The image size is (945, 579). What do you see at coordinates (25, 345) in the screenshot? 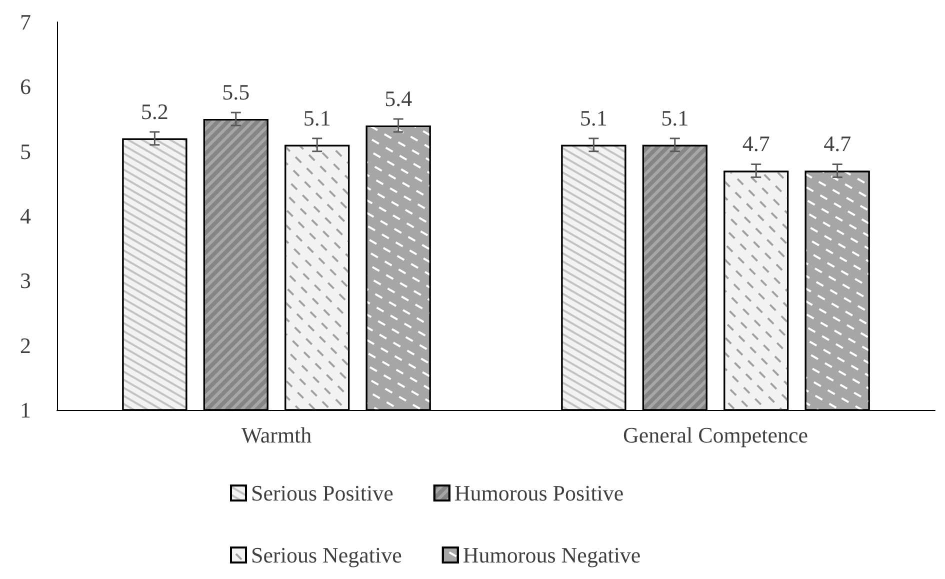
I see `y-tick-label: 2` at bounding box center [25, 345].